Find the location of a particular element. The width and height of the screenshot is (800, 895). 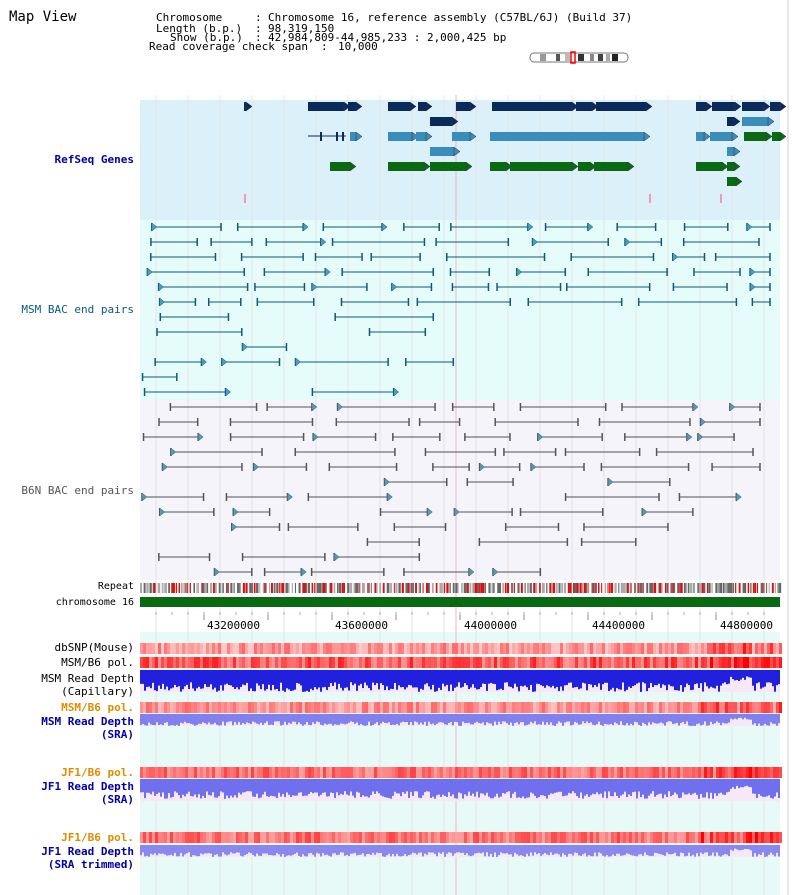

chromosome-ideogram is located at coordinates (579, 57).